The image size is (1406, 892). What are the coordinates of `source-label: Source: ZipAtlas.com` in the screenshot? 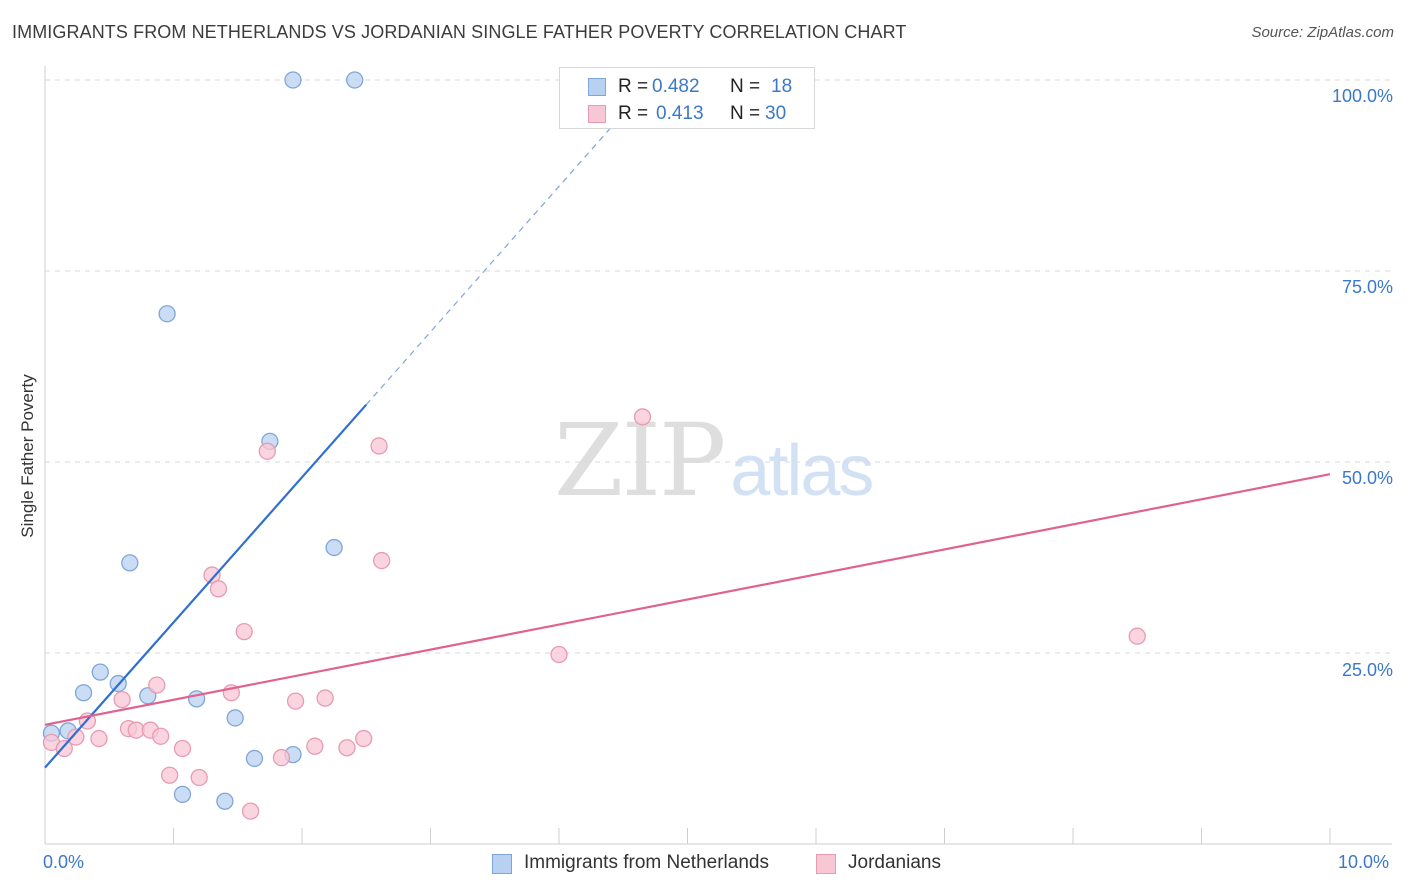 It's located at (1322, 32).